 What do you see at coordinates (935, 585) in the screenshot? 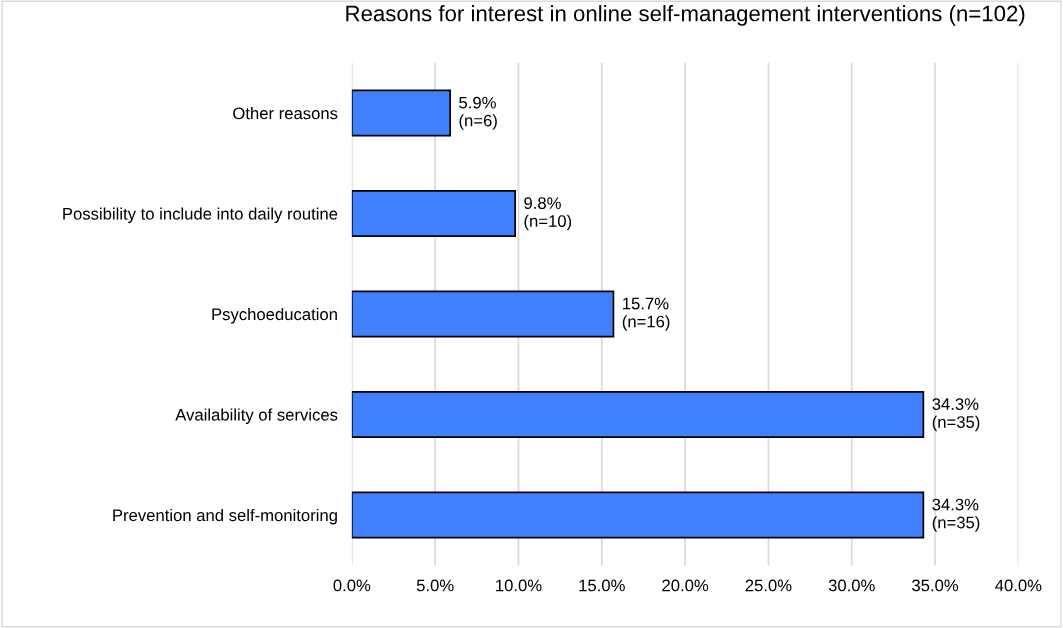
I see `x-tick-label: 35.0%` at bounding box center [935, 585].